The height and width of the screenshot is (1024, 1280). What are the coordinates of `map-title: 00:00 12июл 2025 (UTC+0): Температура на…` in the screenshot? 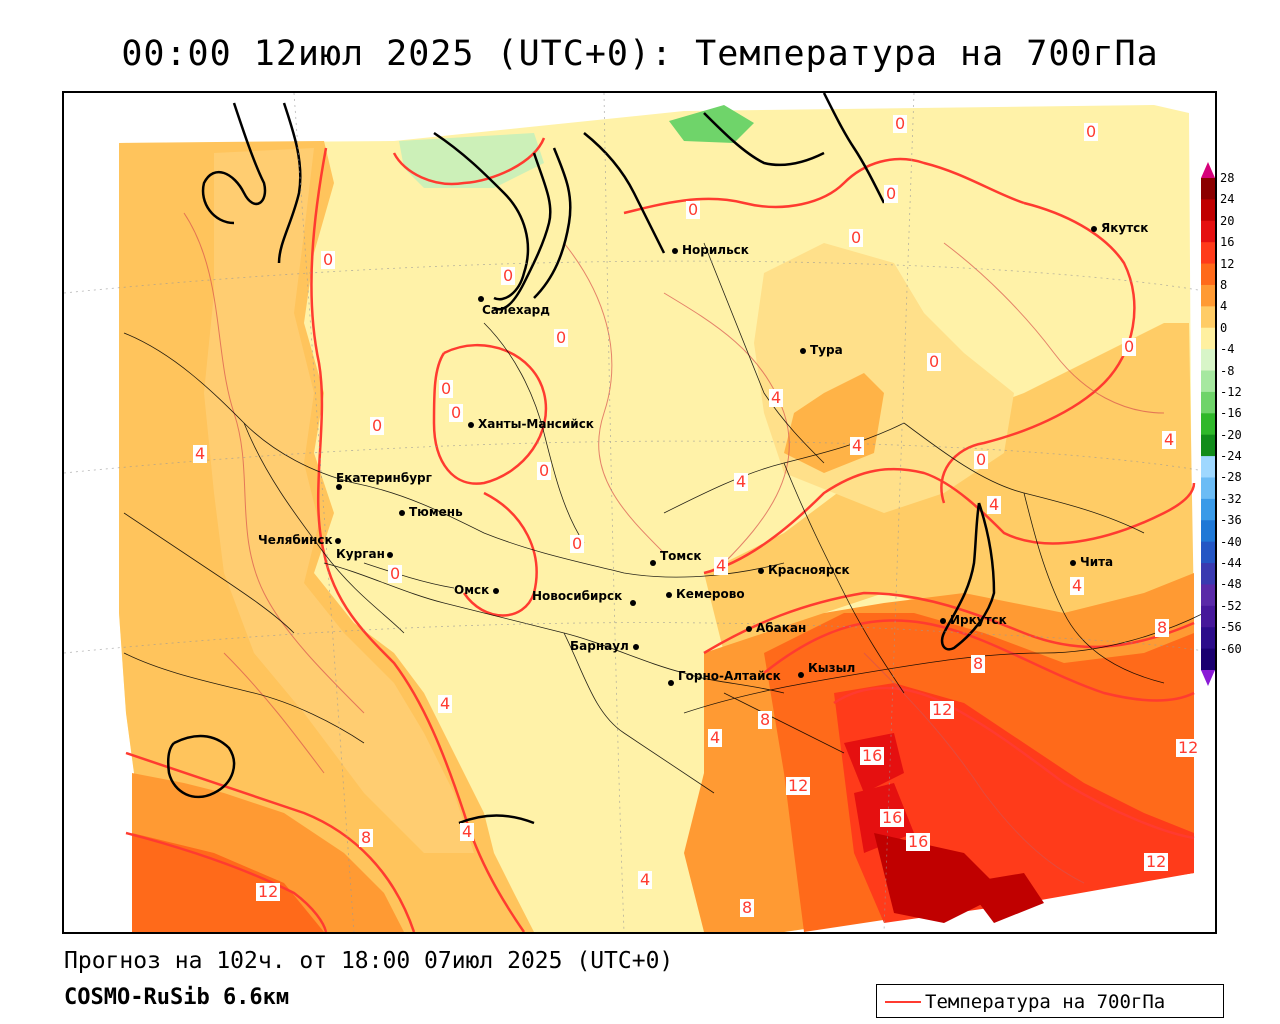 It's located at (640, 54).